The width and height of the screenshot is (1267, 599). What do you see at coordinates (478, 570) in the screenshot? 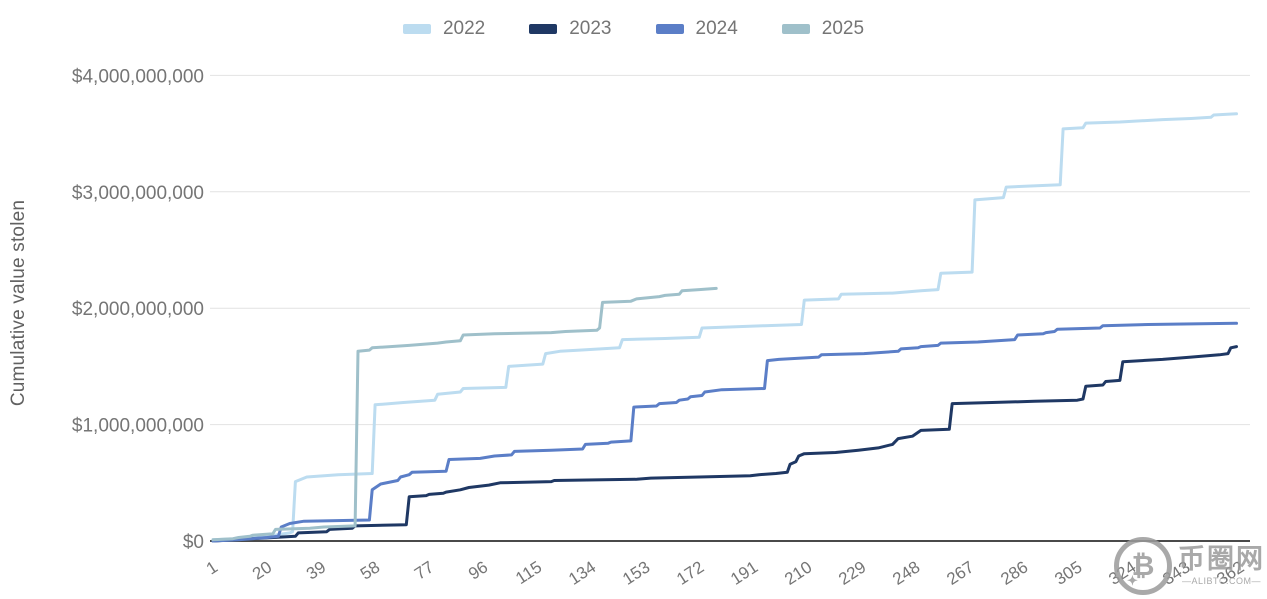
I see `x-tick-label: 96` at bounding box center [478, 570].